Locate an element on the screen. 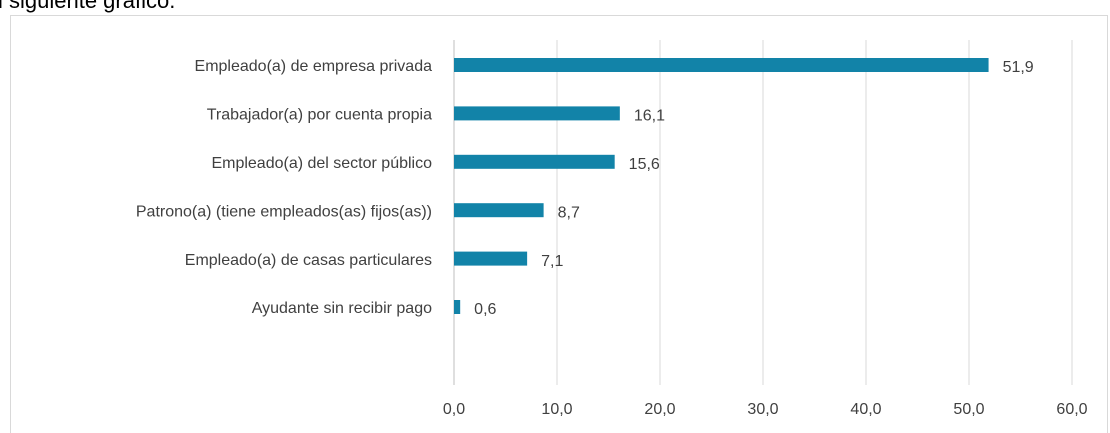  x-tick-label: 20,0 is located at coordinates (659, 409).